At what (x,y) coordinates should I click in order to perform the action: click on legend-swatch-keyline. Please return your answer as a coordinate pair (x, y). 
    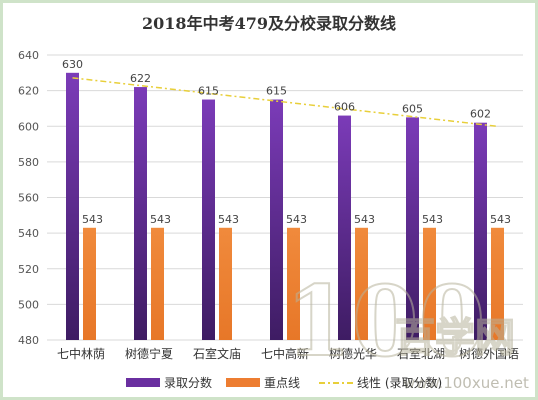
    Looking at the image, I should click on (243, 382).